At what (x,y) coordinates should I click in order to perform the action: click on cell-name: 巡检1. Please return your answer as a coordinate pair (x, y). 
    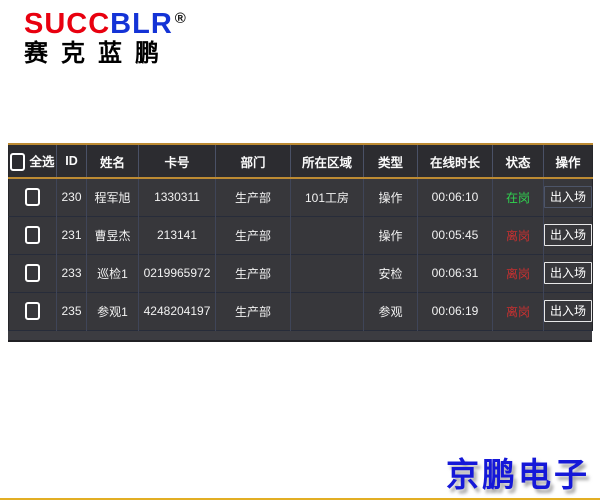
    Looking at the image, I should click on (112, 273).